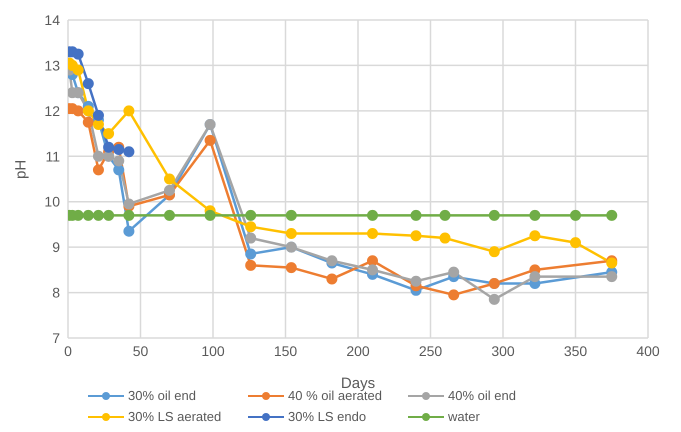 The height and width of the screenshot is (432, 681). What do you see at coordinates (52, 65) in the screenshot?
I see `y-tick-label: 13` at bounding box center [52, 65].